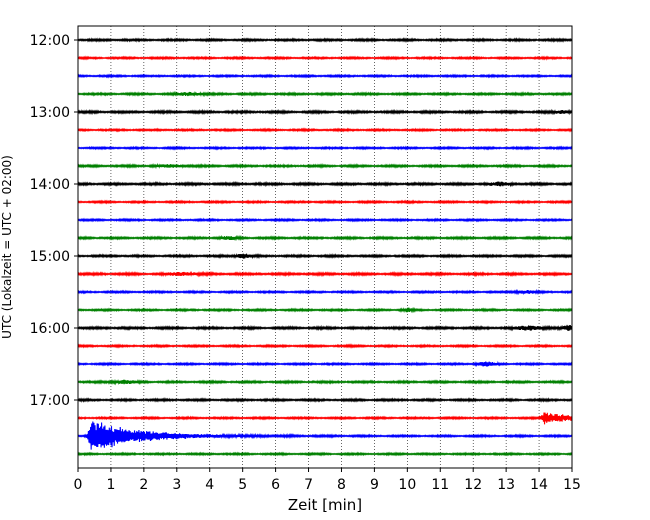 Image resolution: width=650 pixels, height=520 pixels. Describe the element at coordinates (209, 485) in the screenshot. I see `x-tick-label: 4` at that location.